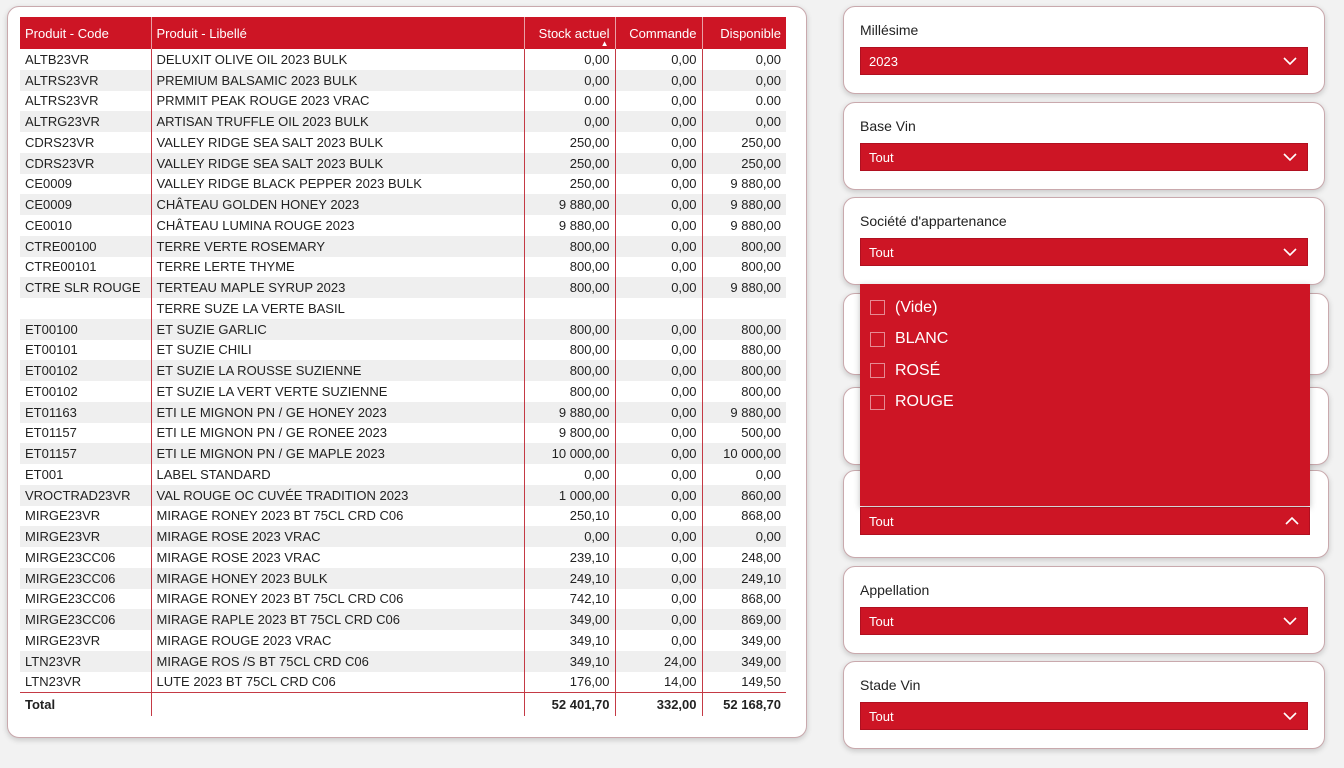 The image size is (1344, 768). What do you see at coordinates (86, 225) in the screenshot?
I see `cell-produit-code: CE0010` at bounding box center [86, 225].